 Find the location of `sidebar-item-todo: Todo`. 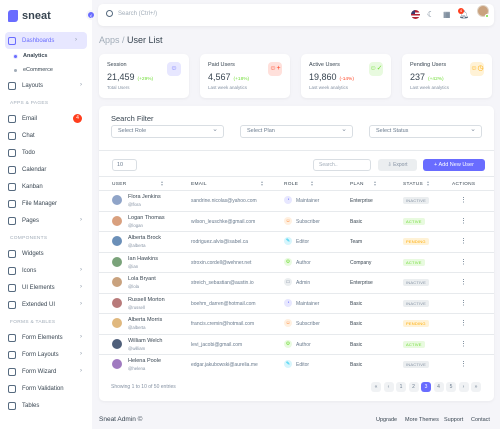

sidebar-item-todo: Todo is located at coordinates (46, 152).